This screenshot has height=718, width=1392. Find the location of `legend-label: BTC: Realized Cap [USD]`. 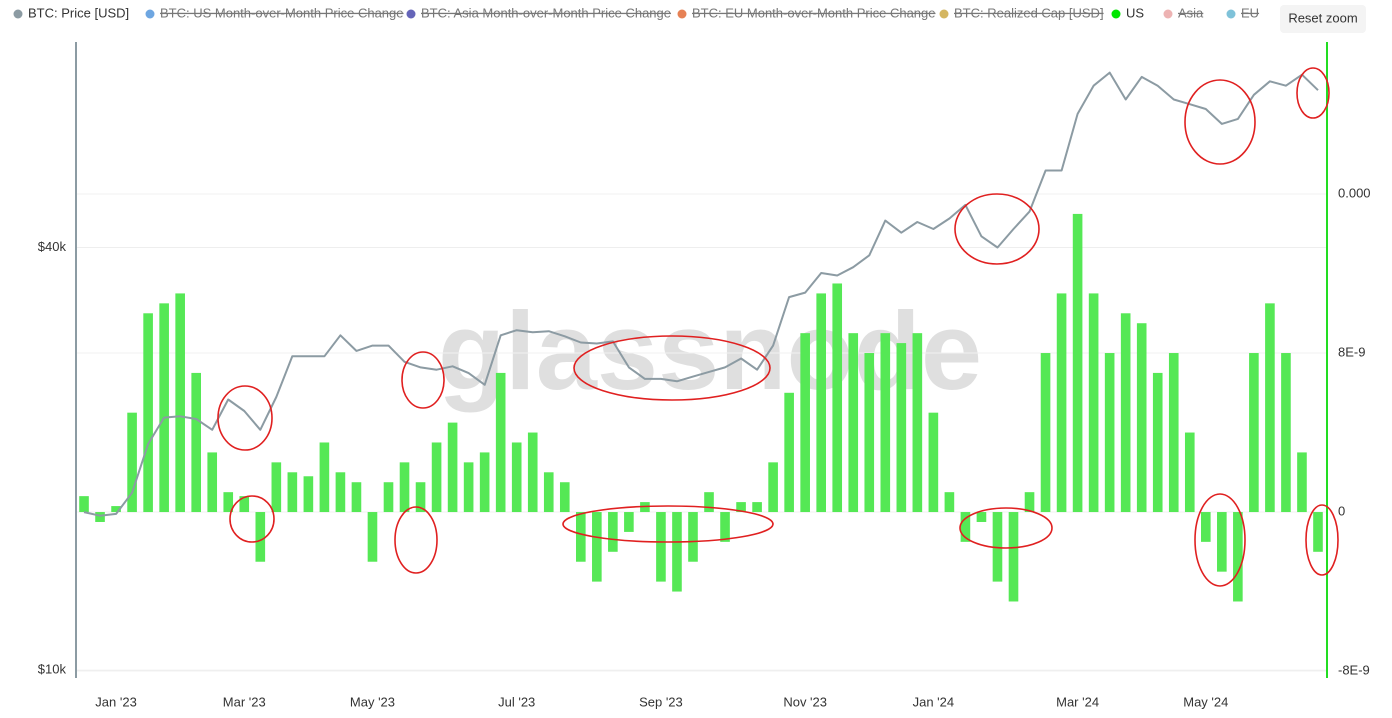

legend-label: BTC: Realized Cap [USD] is located at coordinates (1029, 12).